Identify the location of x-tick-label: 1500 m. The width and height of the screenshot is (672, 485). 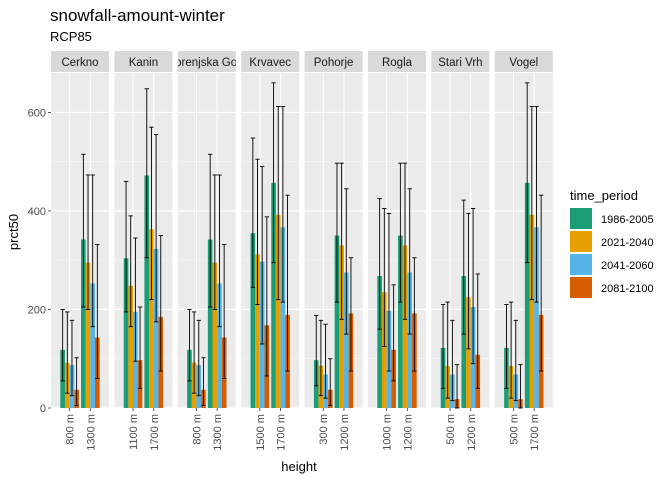
(261, 432).